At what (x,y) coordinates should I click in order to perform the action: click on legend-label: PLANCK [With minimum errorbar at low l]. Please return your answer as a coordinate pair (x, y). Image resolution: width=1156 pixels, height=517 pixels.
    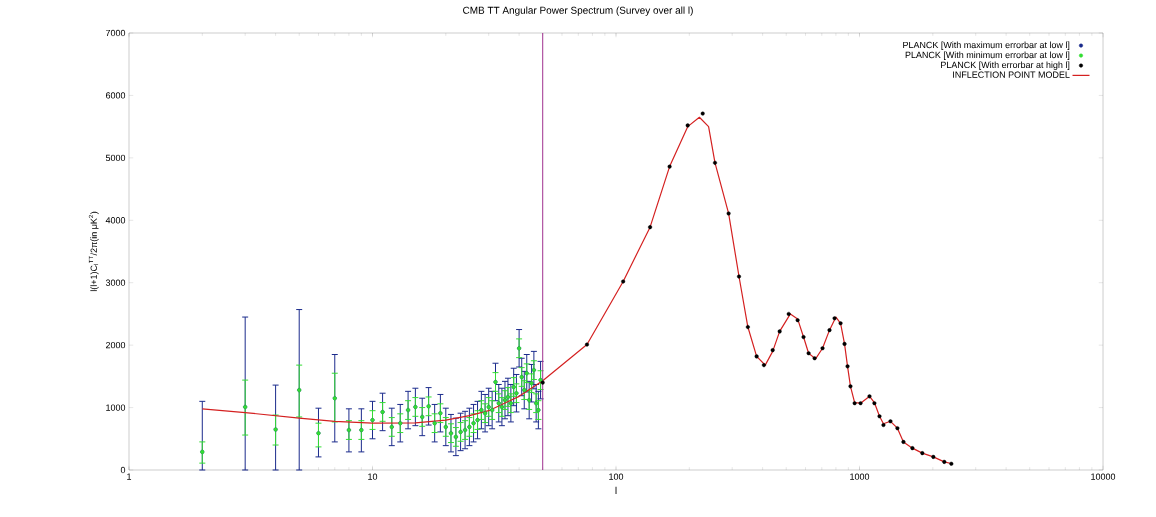
    Looking at the image, I should click on (987, 55).